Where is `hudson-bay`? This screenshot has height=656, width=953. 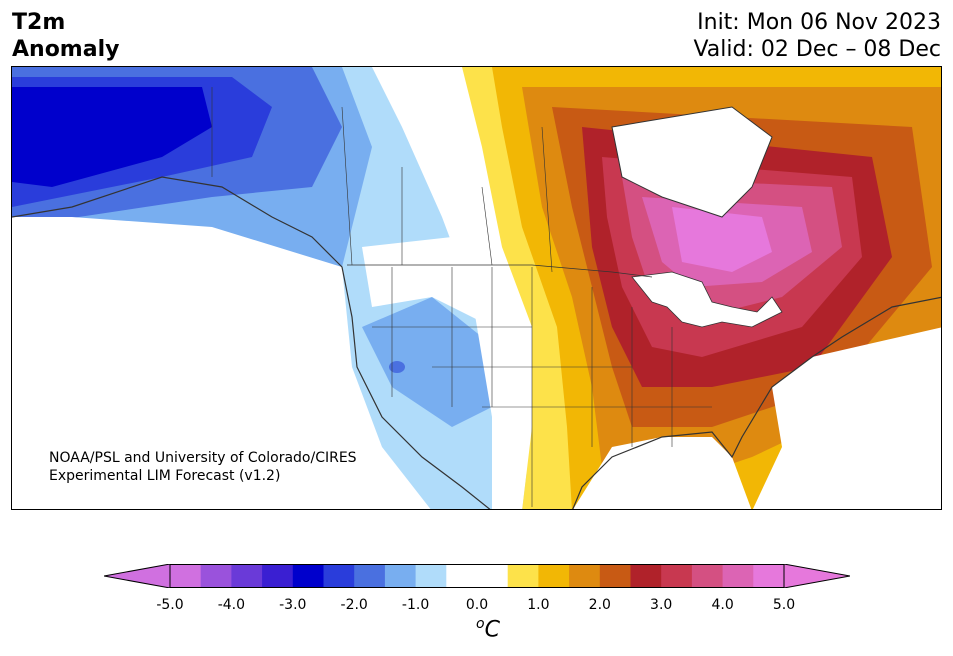
hudson-bay is located at coordinates (692, 162).